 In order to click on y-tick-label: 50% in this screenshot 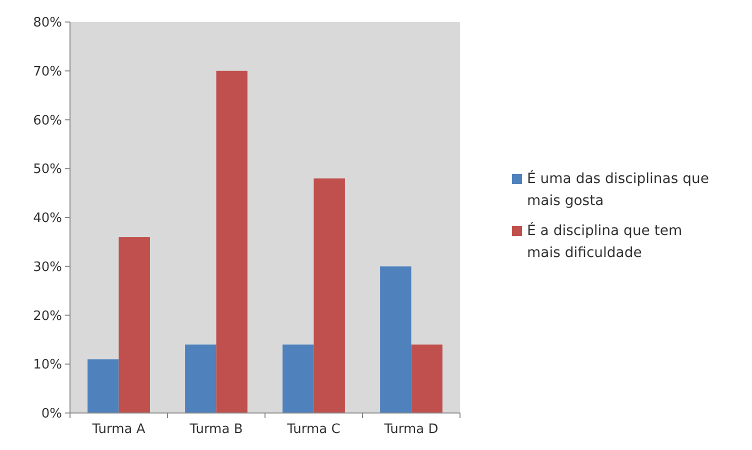, I will do `click(47, 170)`.